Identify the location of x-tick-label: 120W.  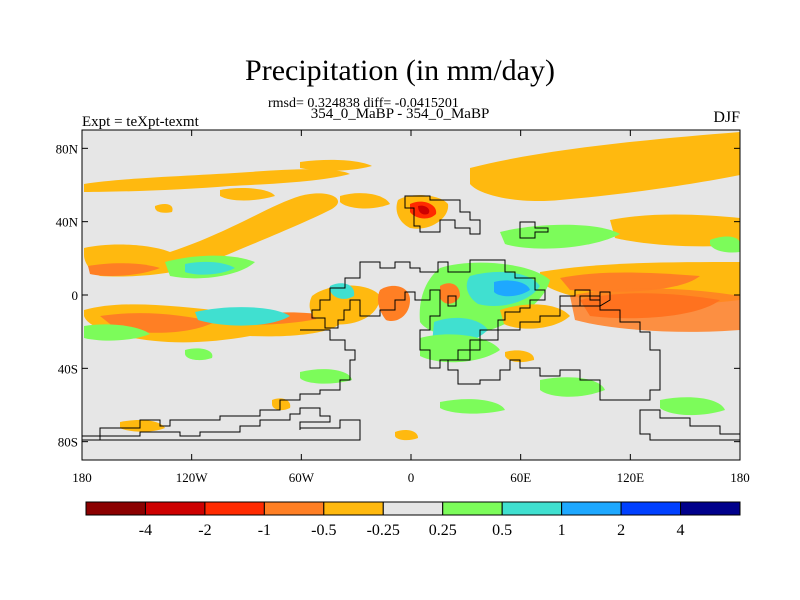
(192, 477).